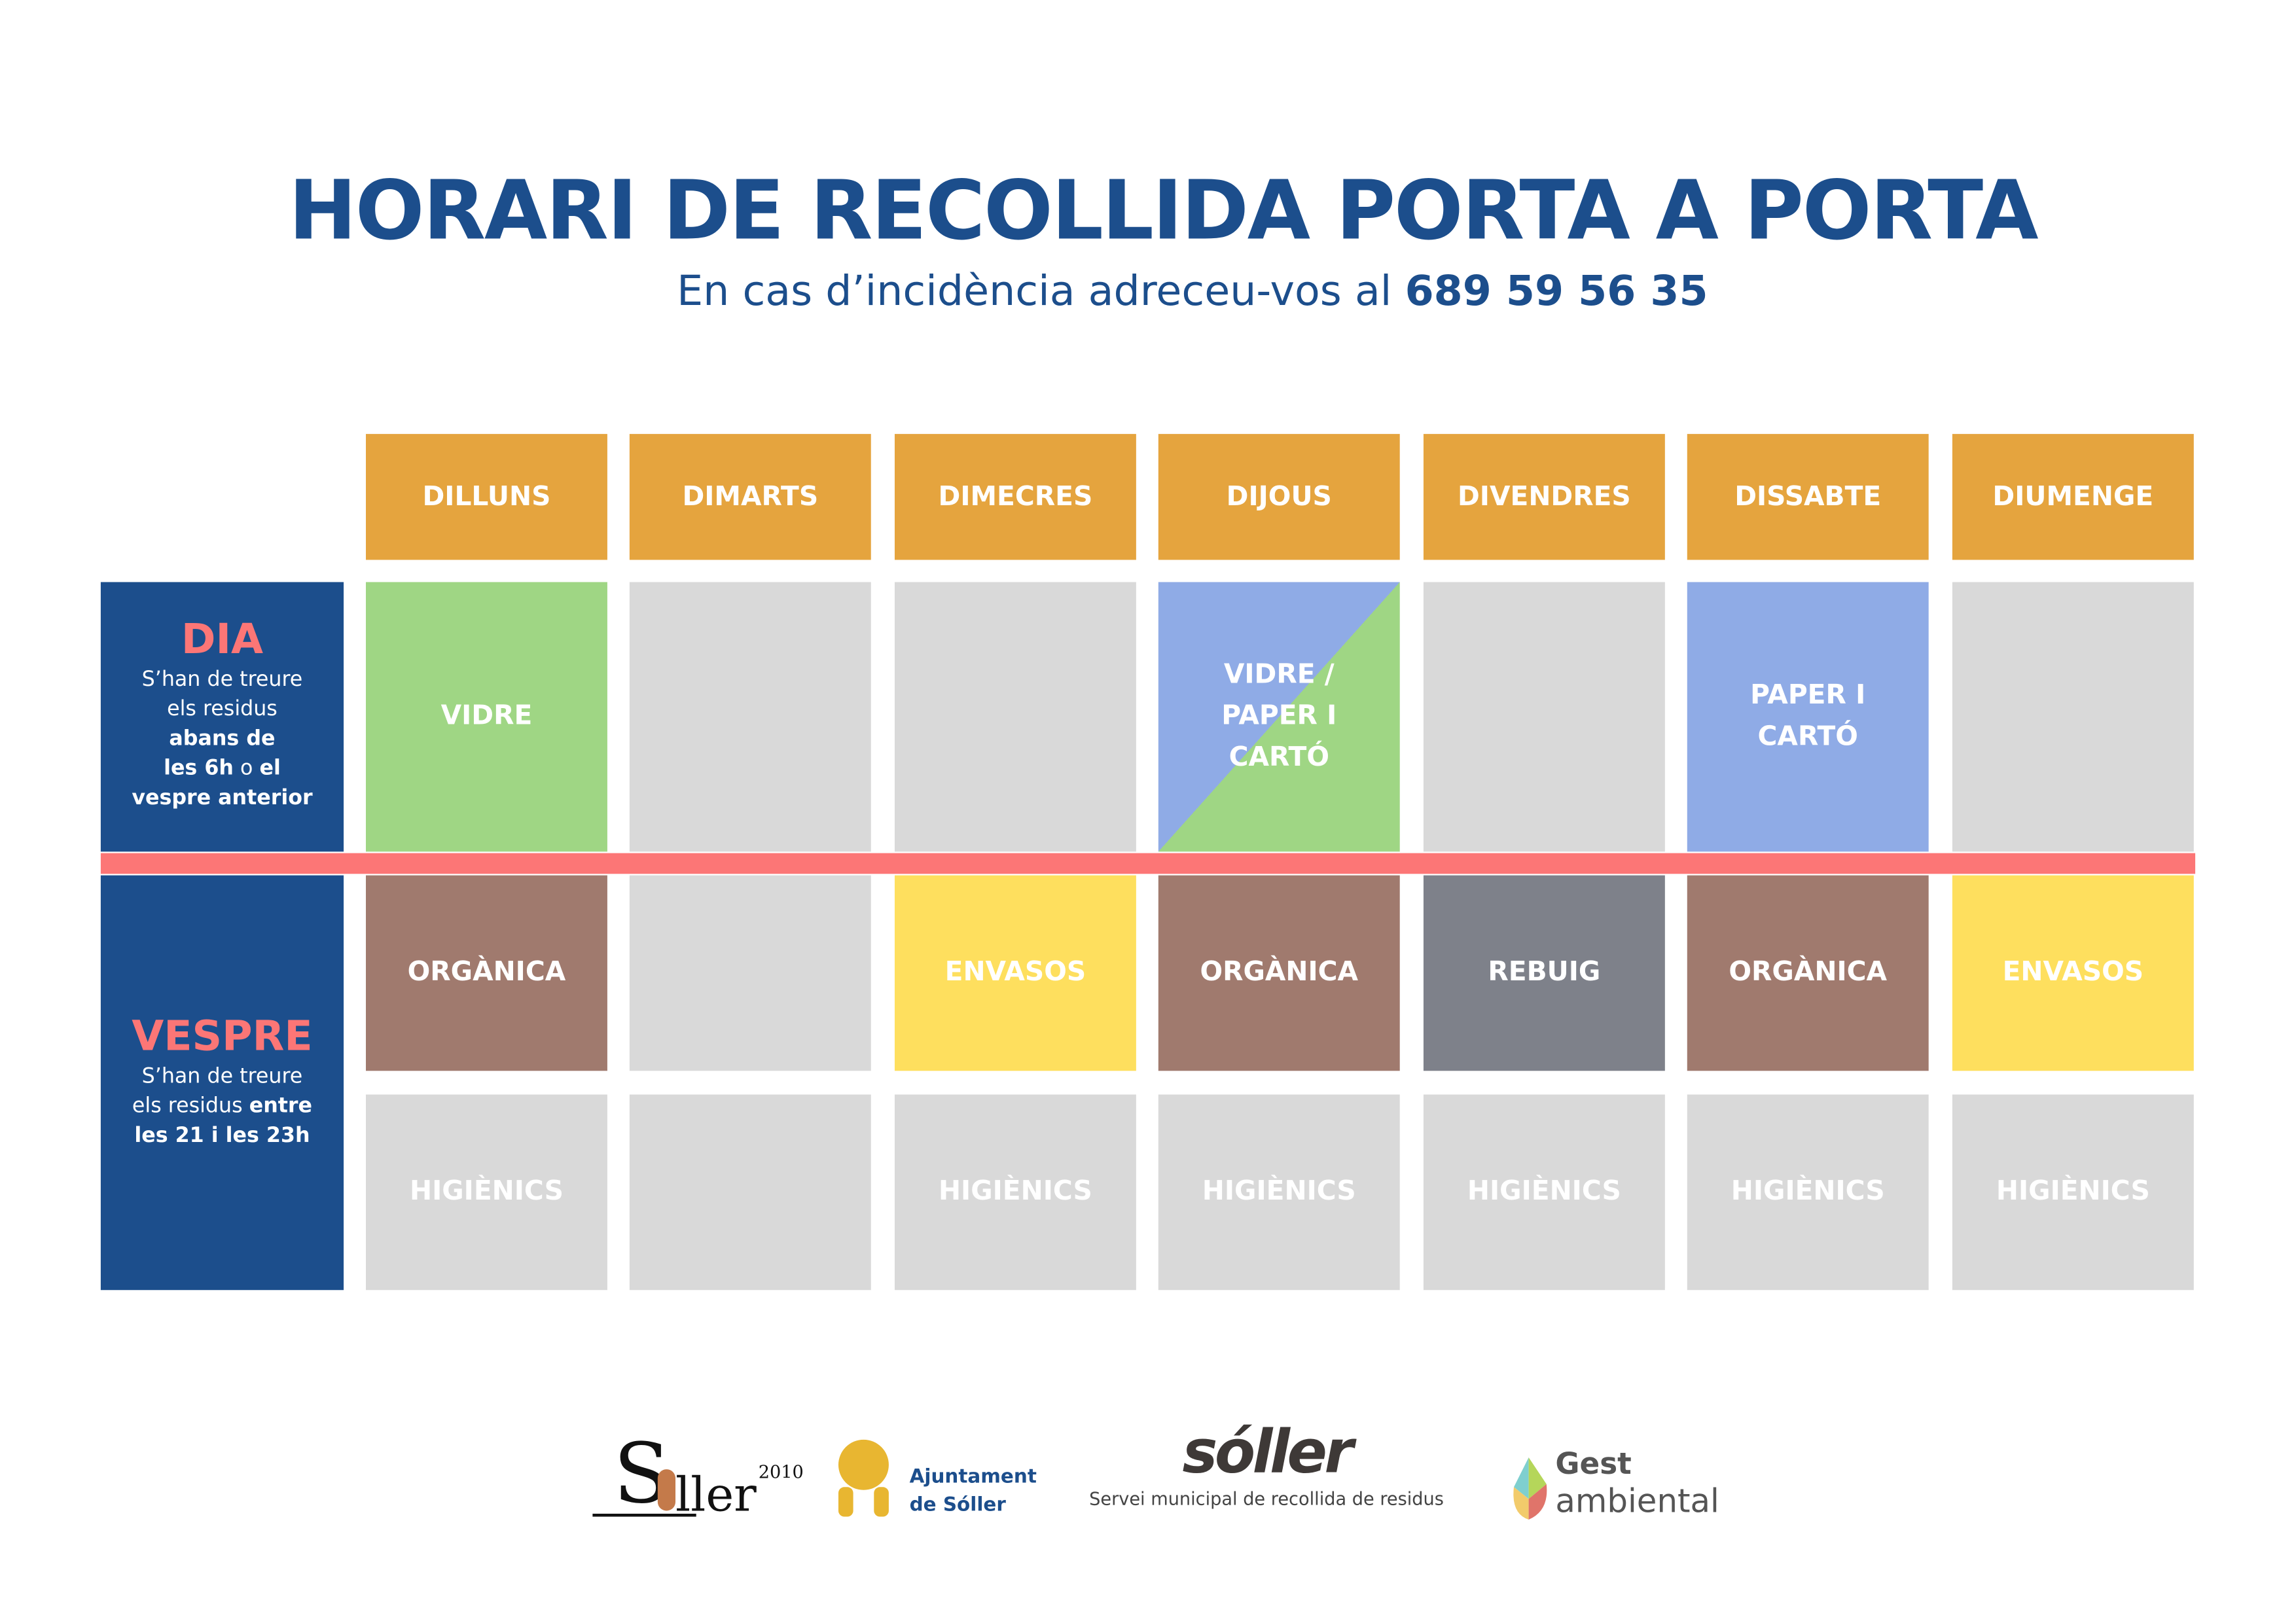  I want to click on soller-2010-logo: S ller 2010, so click(703, 1473).